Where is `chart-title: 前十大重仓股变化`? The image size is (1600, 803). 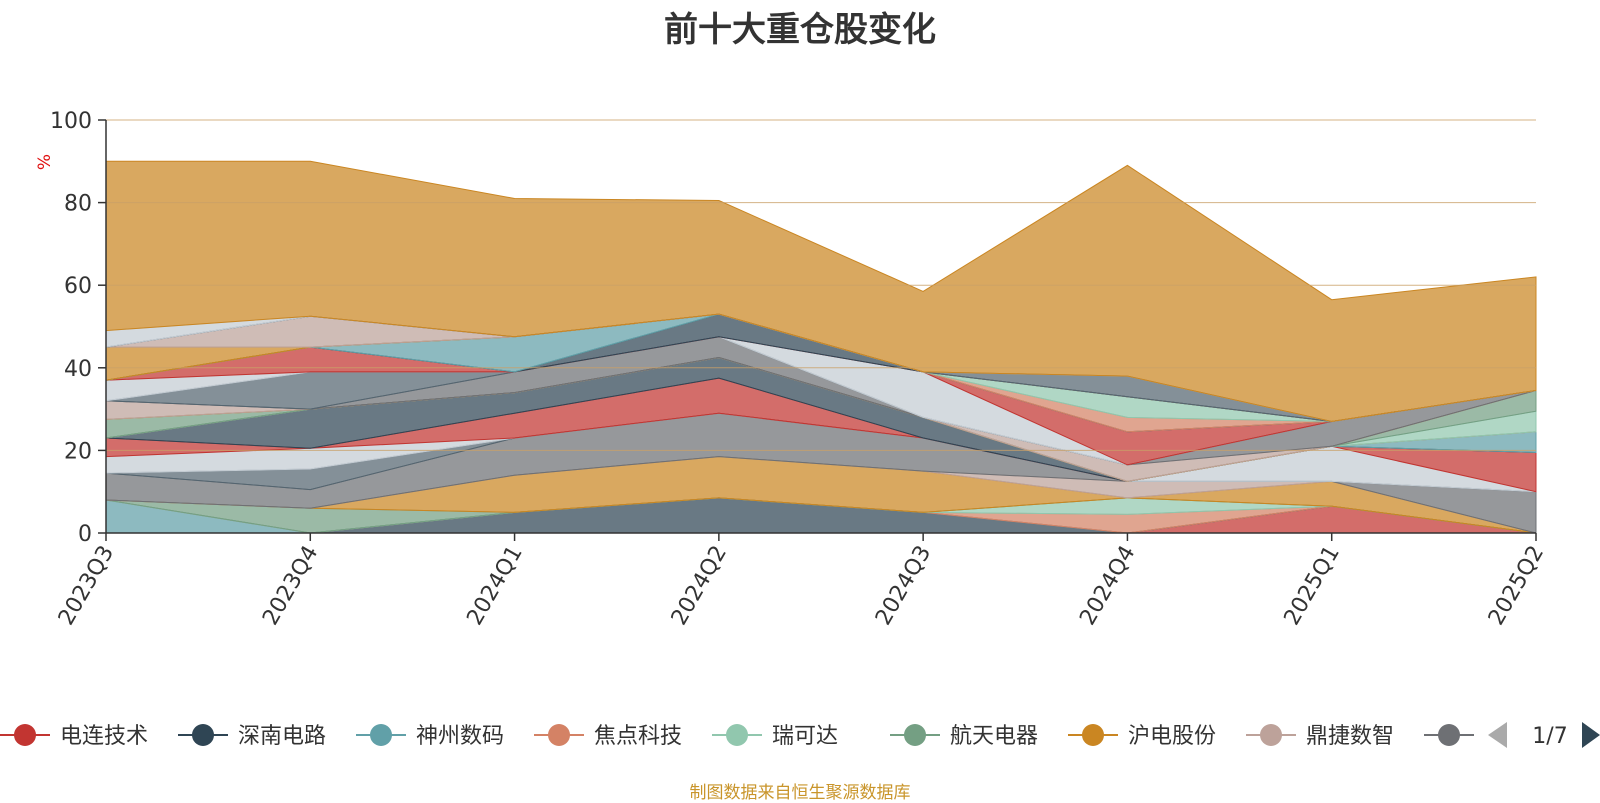 chart-title: 前十大重仓股变化 is located at coordinates (800, 30).